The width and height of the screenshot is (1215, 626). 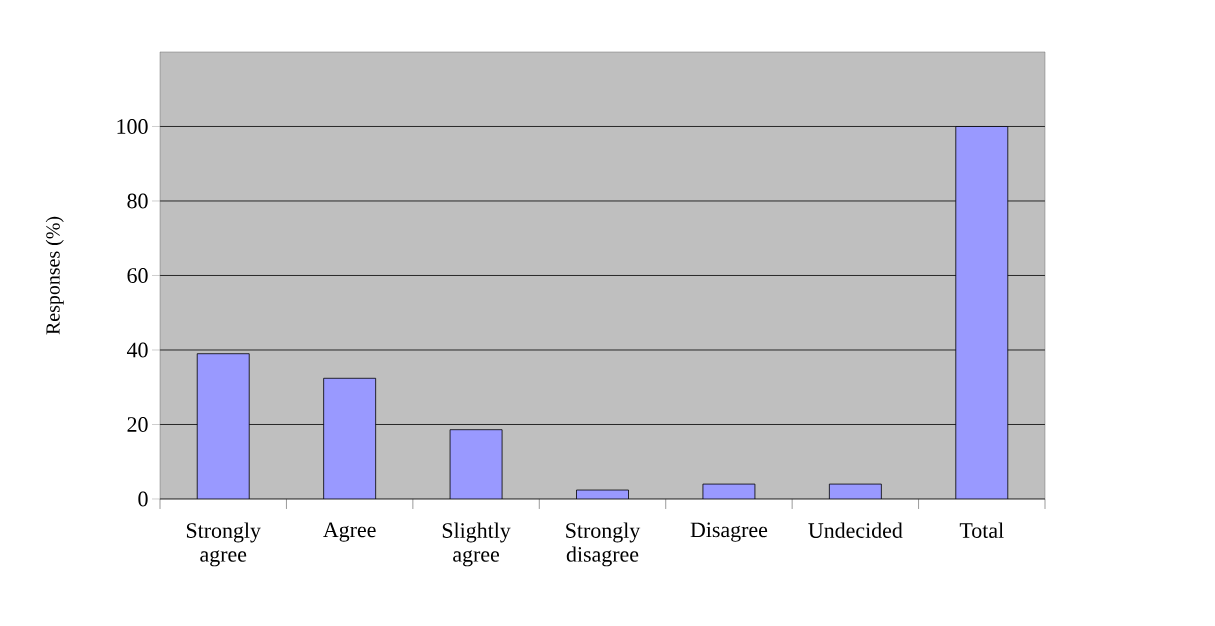 I want to click on y-tick-label: 80, so click(x=137, y=201).